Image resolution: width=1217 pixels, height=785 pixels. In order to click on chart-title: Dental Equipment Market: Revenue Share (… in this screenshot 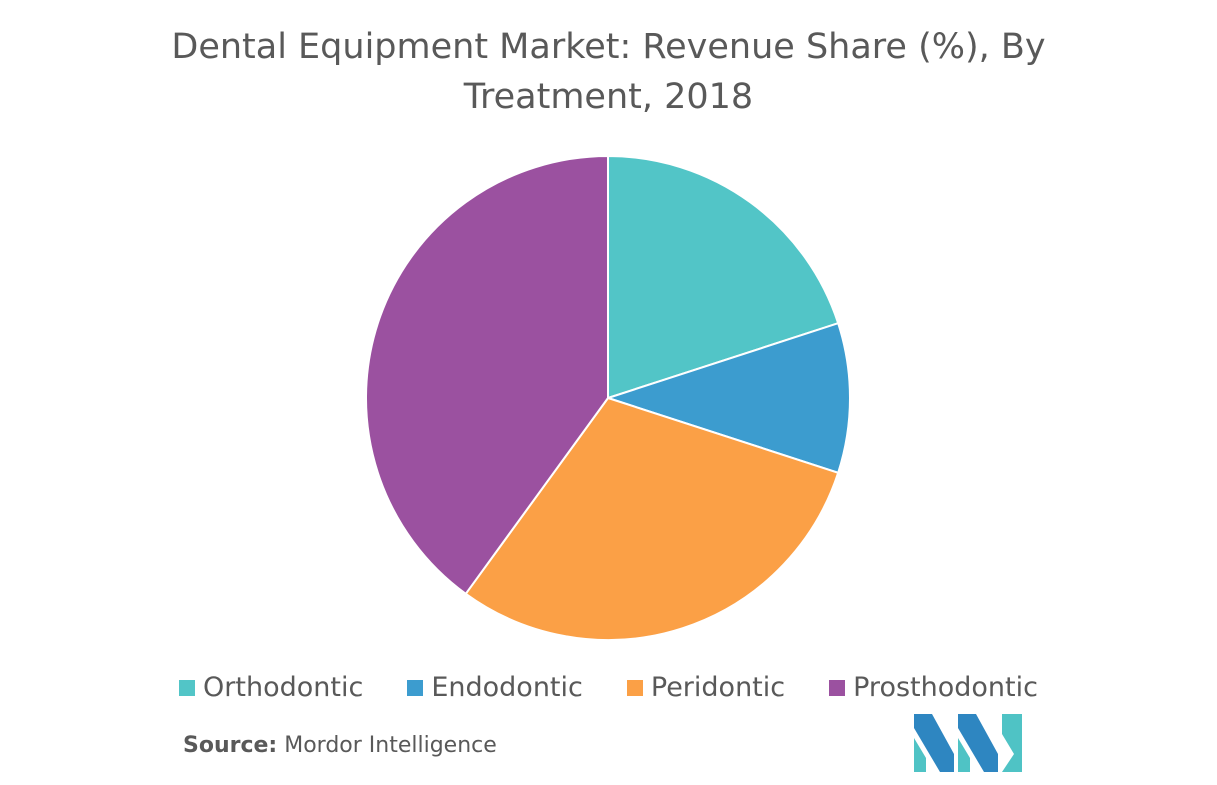, I will do `click(608, 72)`.